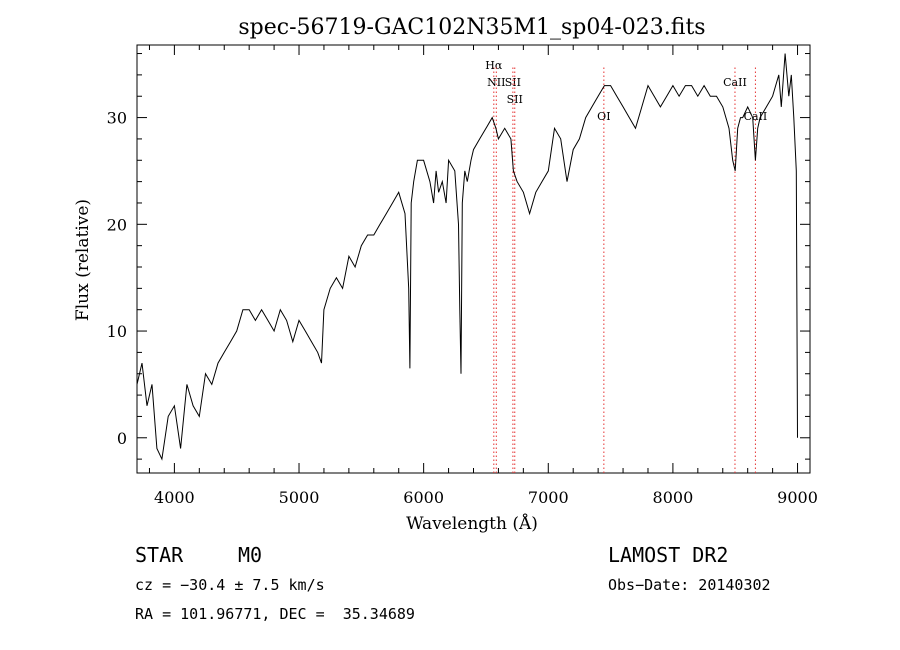  What do you see at coordinates (689, 585) in the screenshot?
I see `observation-date: Obs−Date: 20140302` at bounding box center [689, 585].